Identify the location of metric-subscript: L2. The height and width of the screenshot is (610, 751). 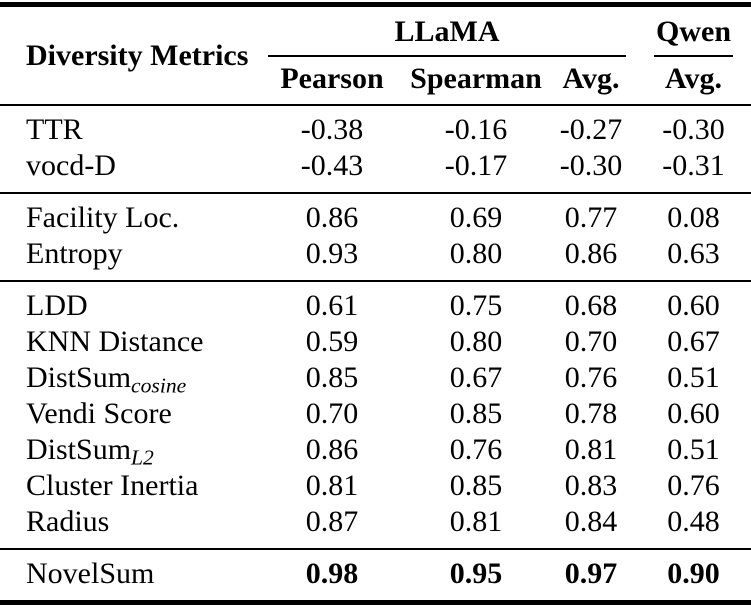
(142, 457).